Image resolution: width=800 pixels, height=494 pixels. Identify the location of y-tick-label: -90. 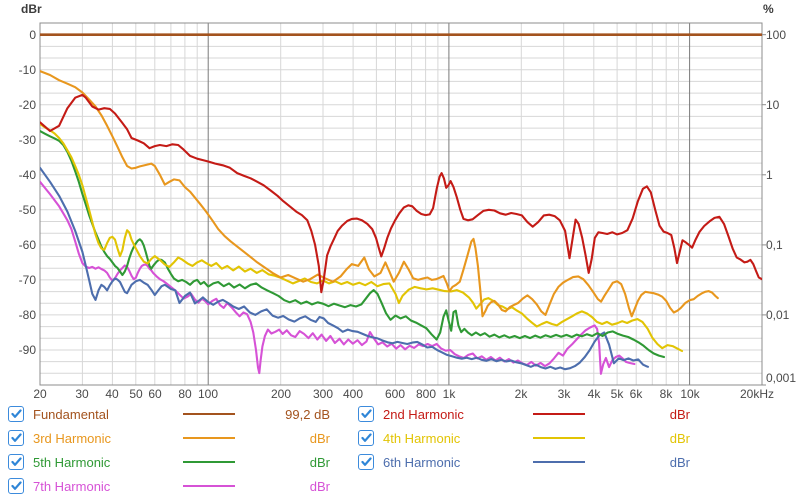
(27, 350).